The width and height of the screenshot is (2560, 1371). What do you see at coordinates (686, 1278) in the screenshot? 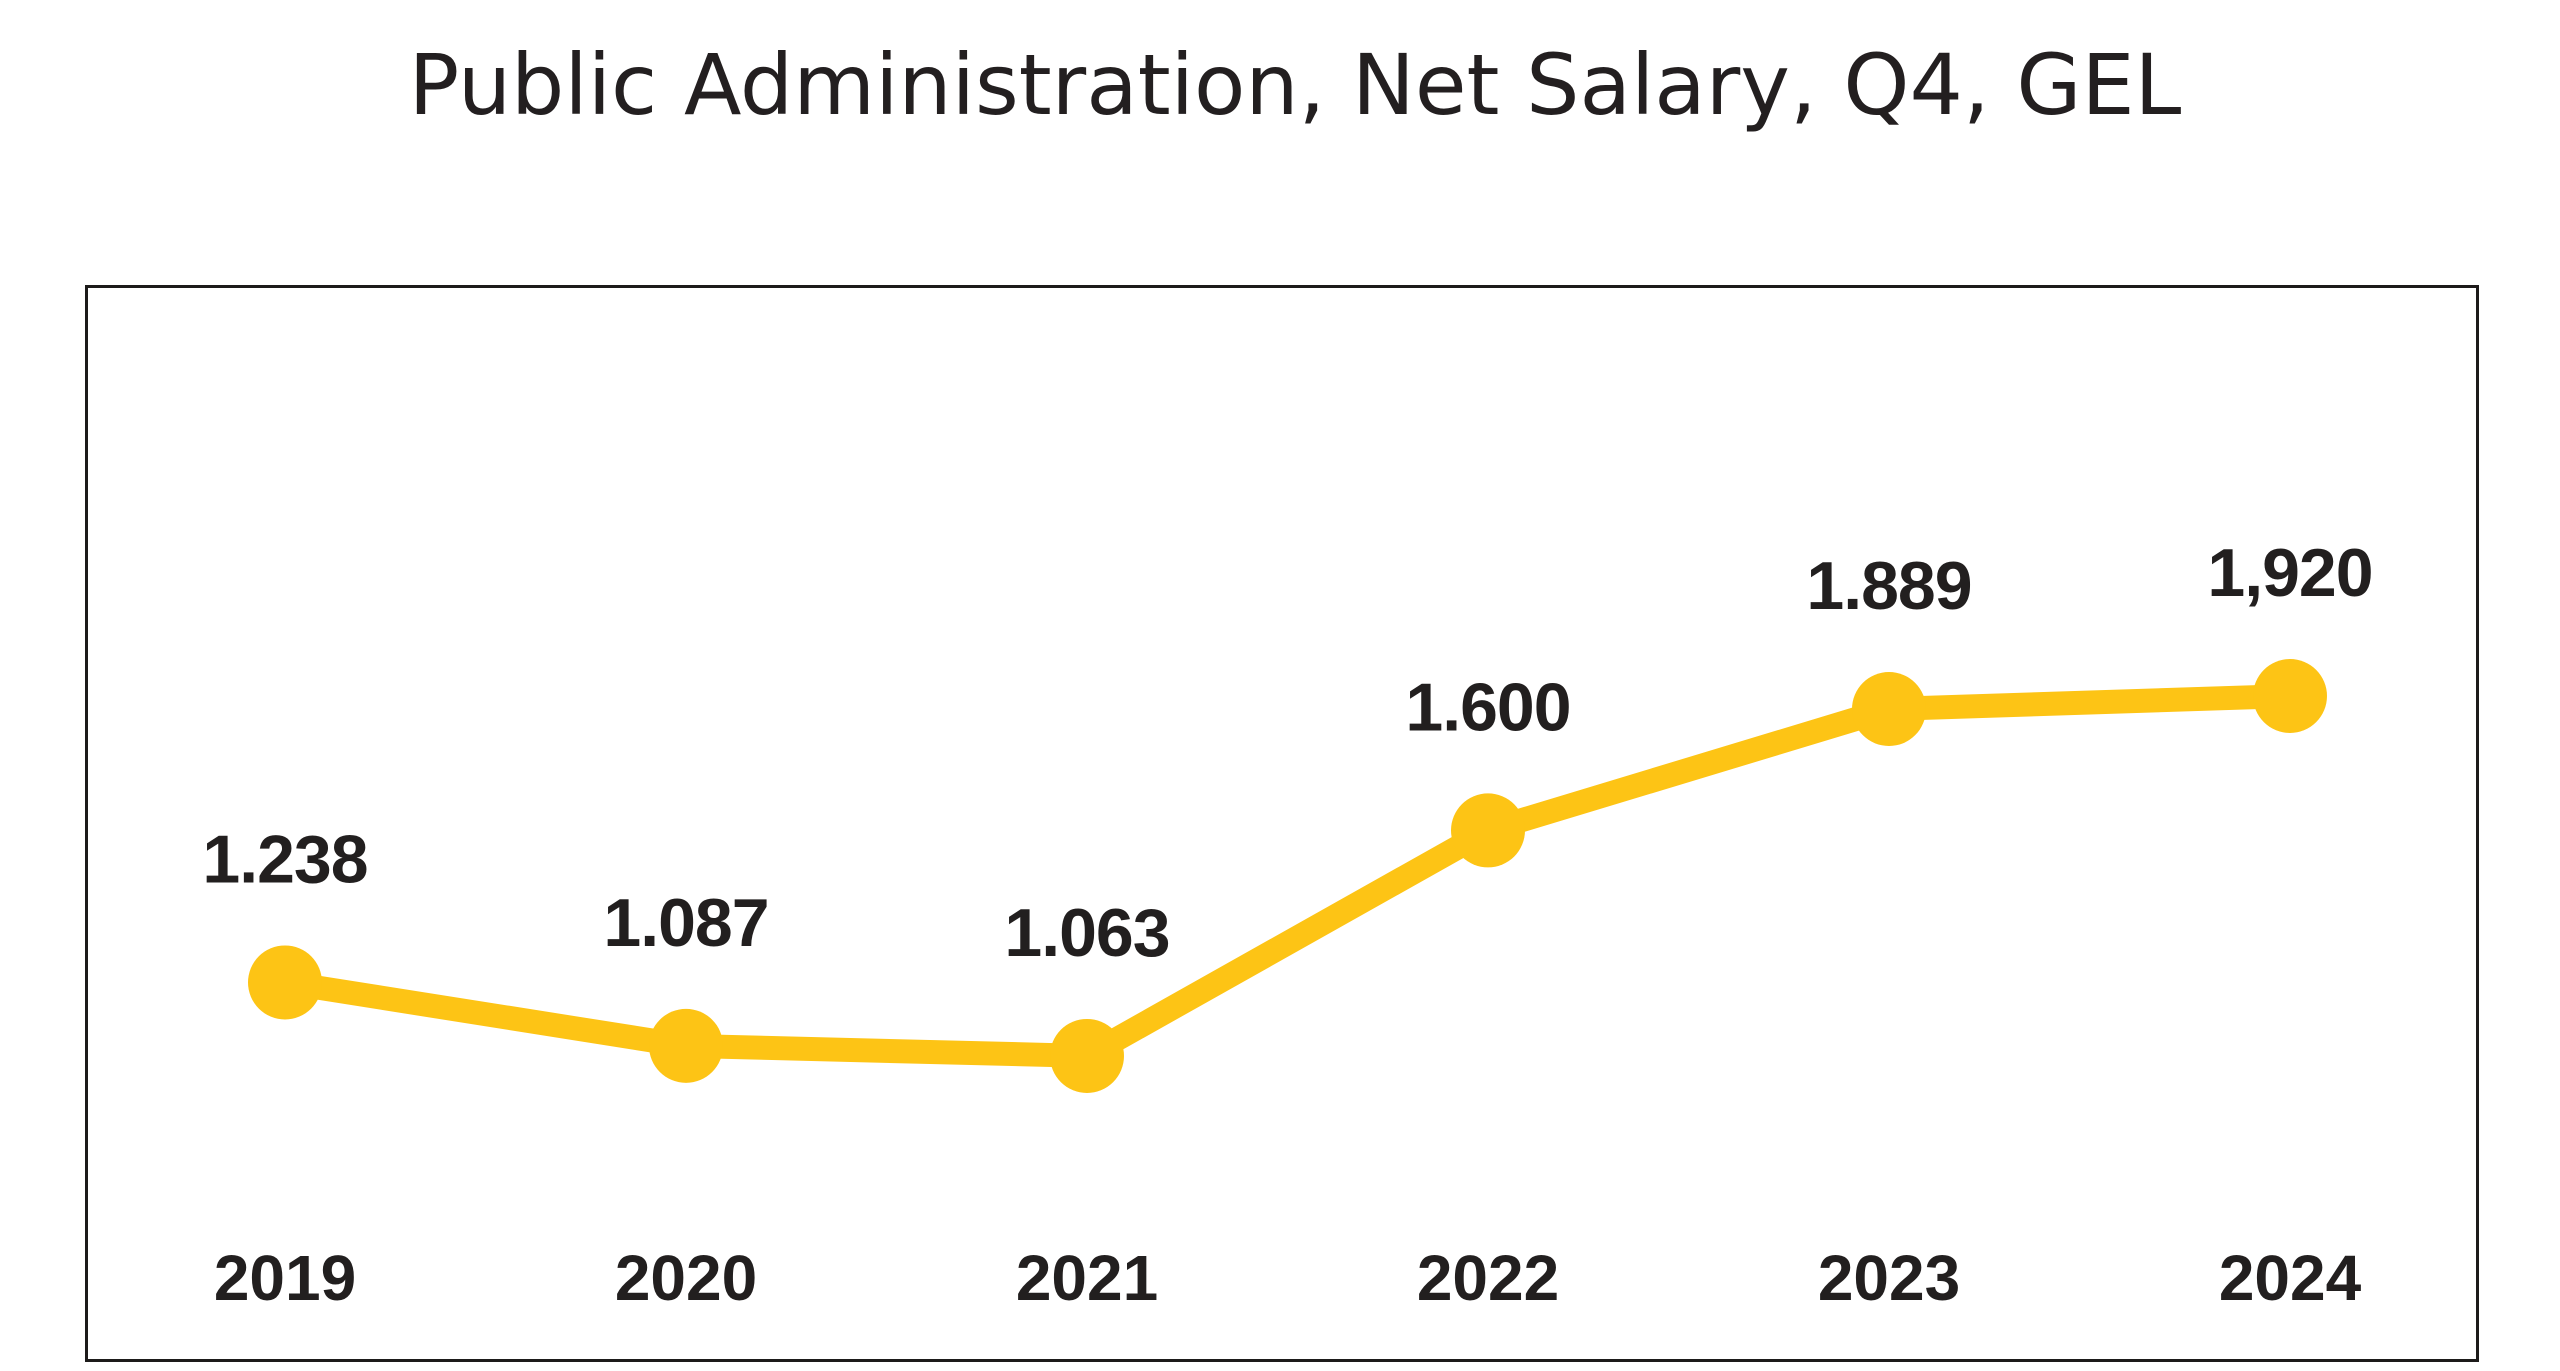
I see `x-tick-label-2020: 2020` at bounding box center [686, 1278].